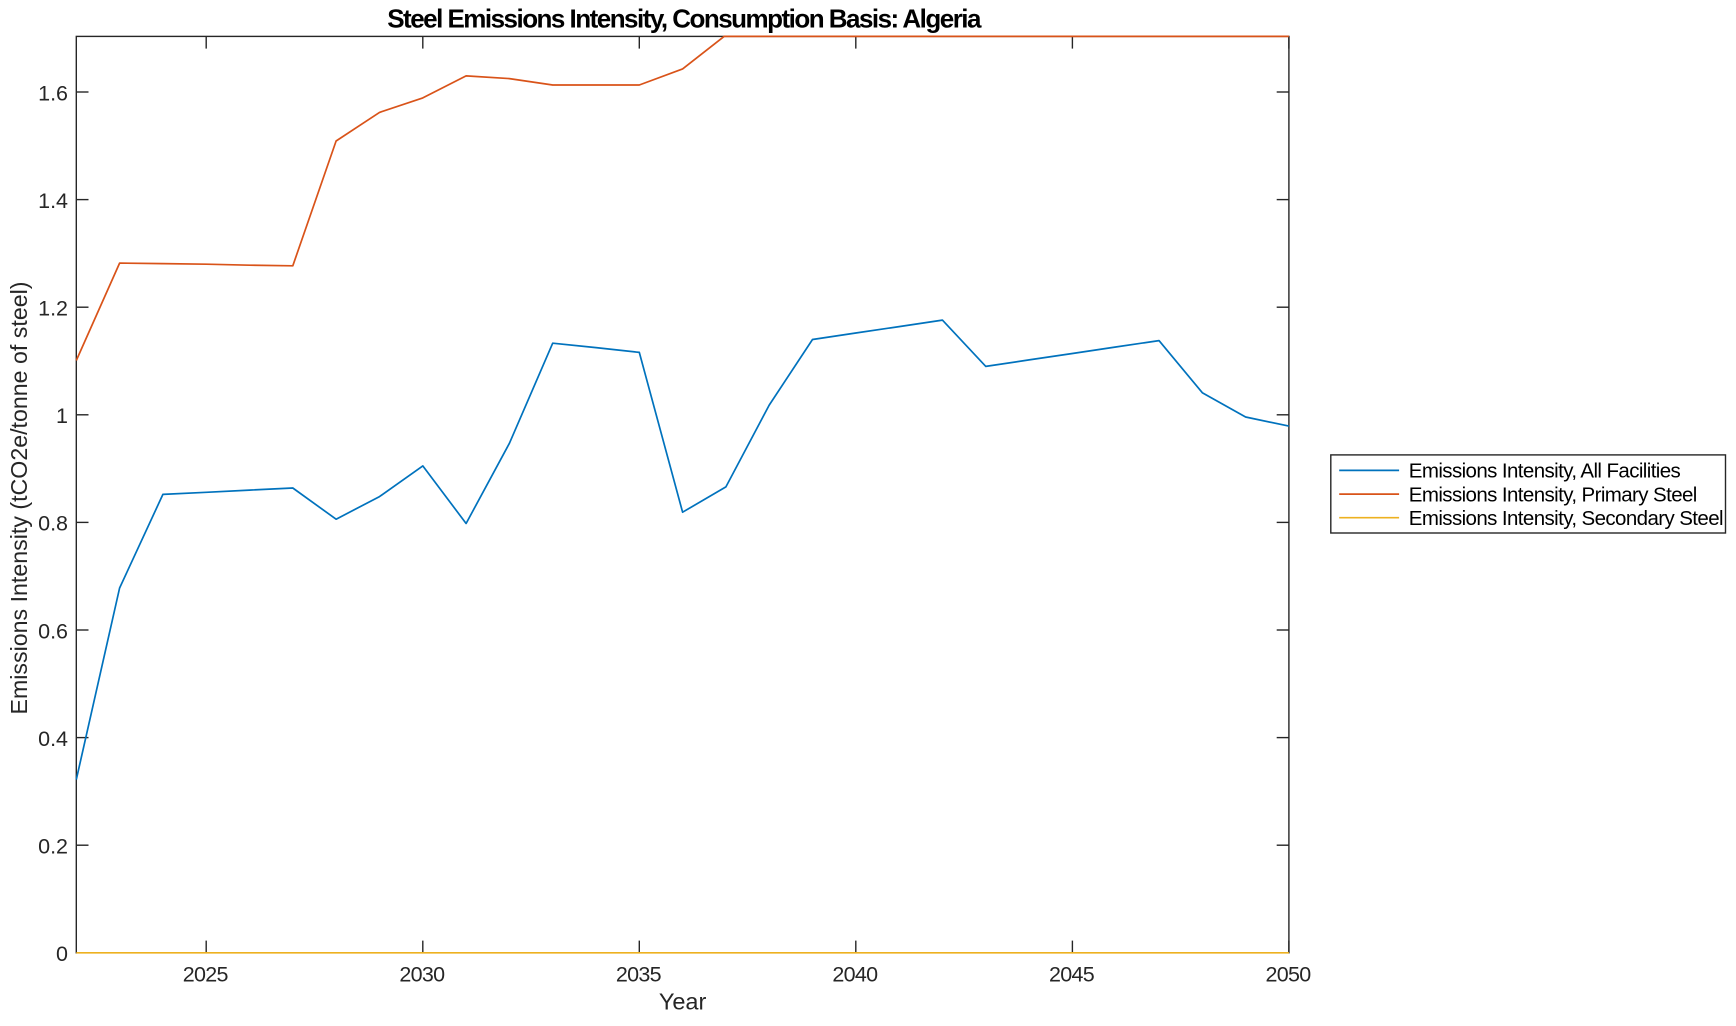 The height and width of the screenshot is (1026, 1736). What do you see at coordinates (683, 1002) in the screenshot?
I see `svg-text: Year` at bounding box center [683, 1002].